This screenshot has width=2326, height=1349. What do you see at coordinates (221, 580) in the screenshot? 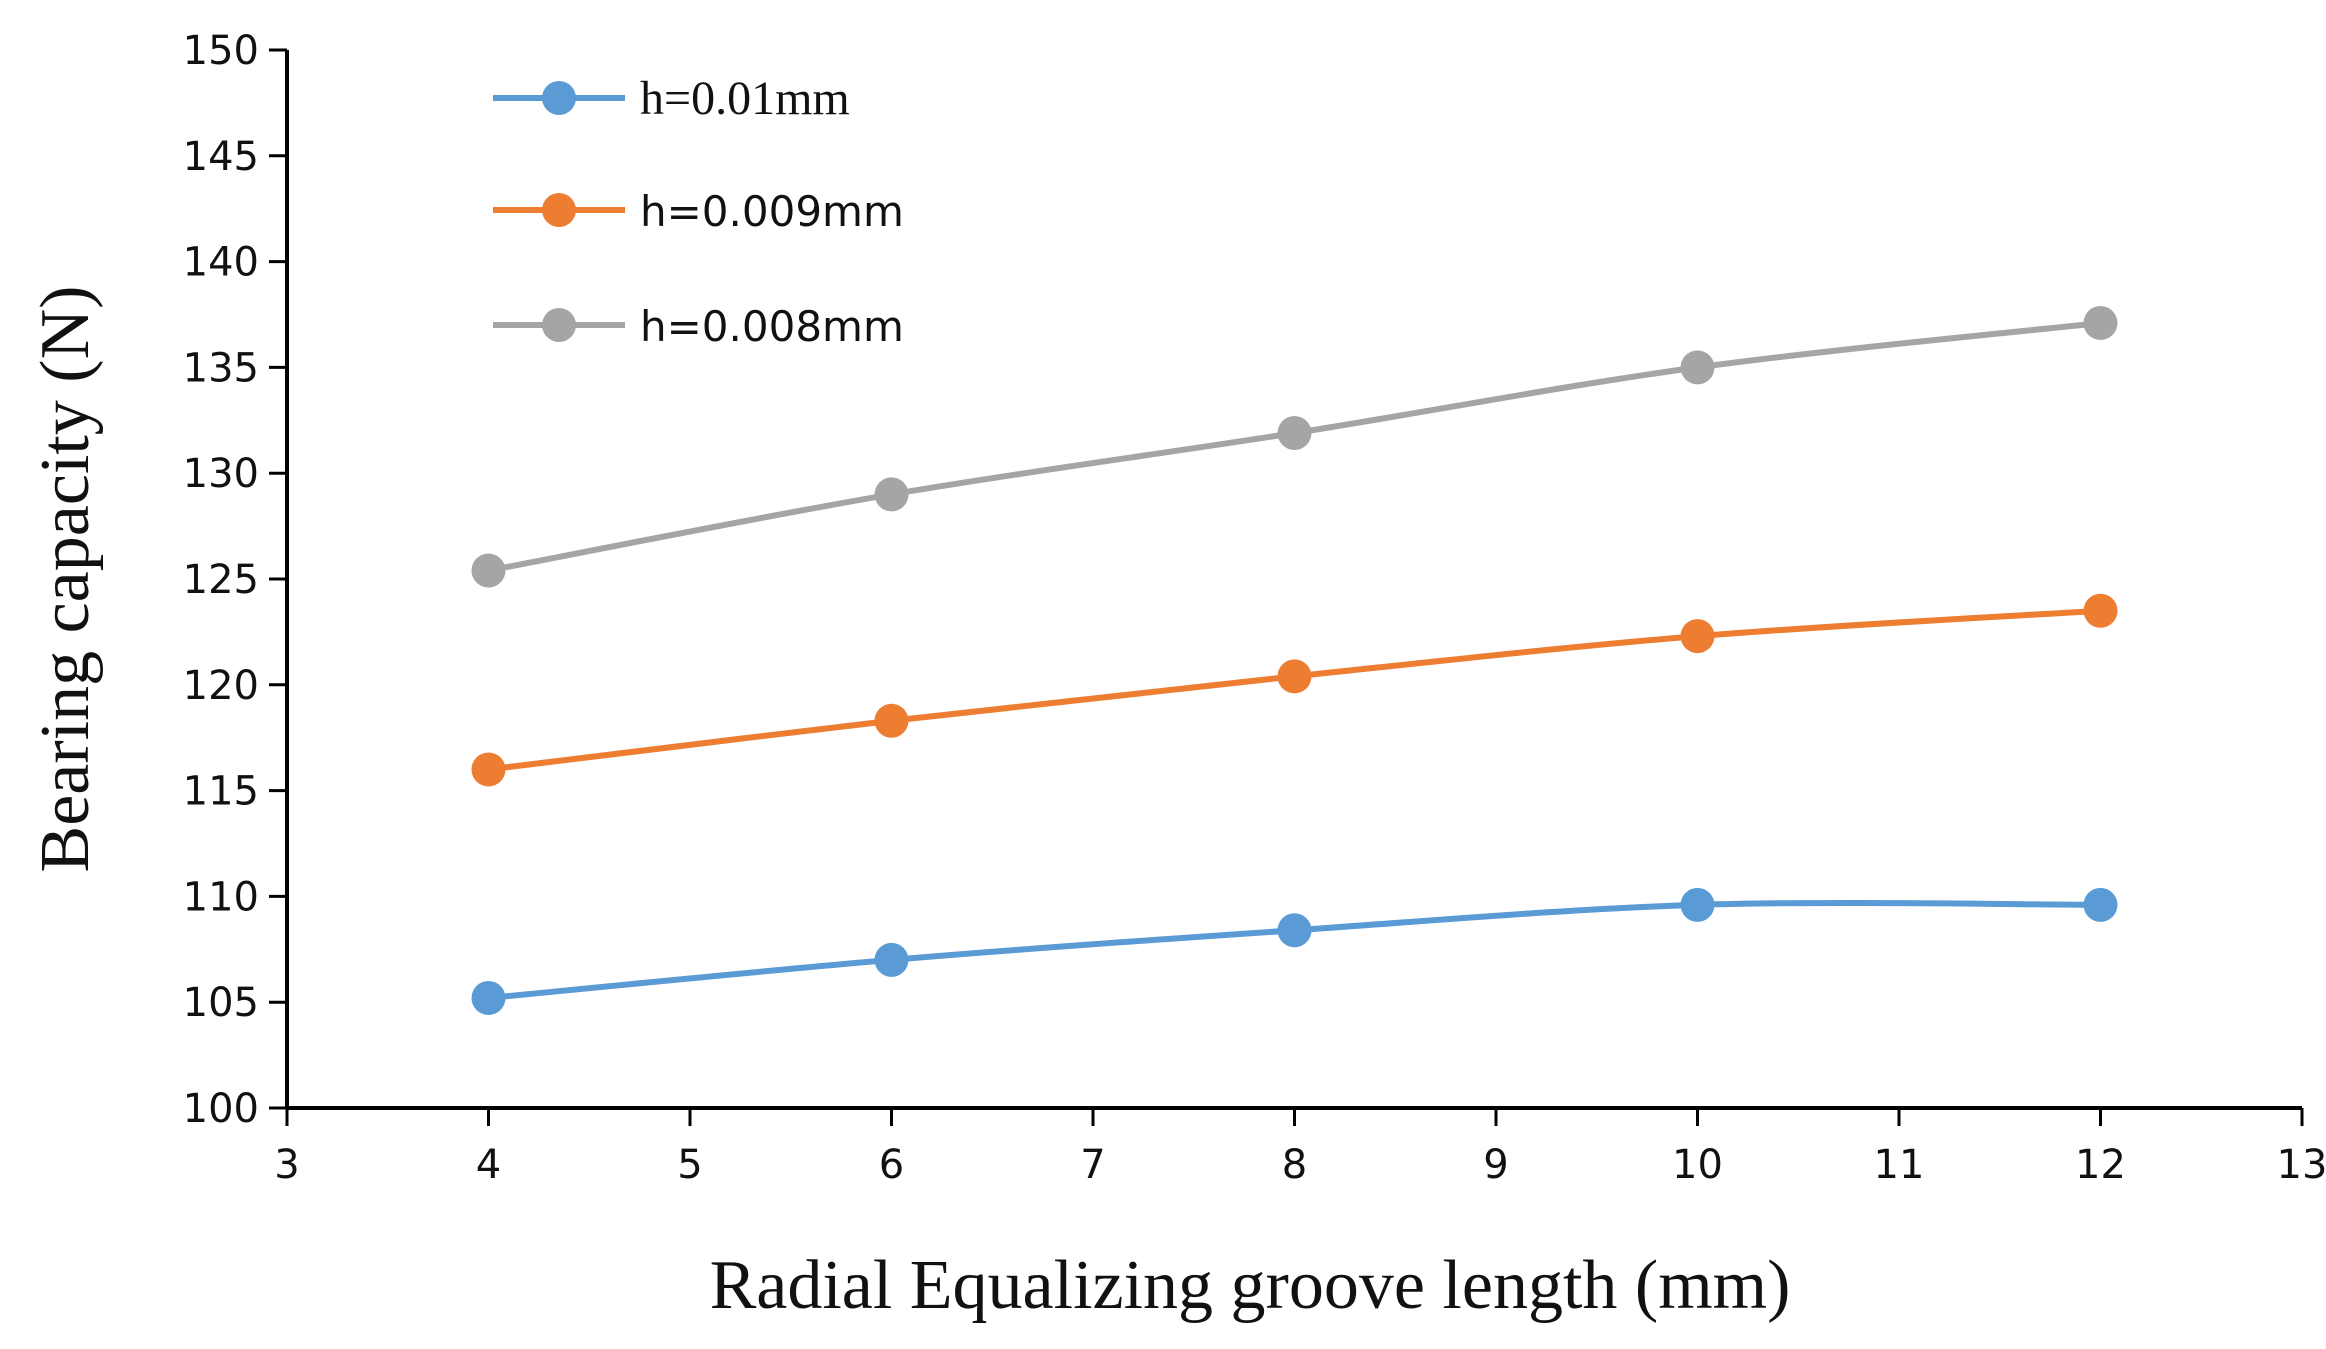
I see `y-tick-label: 125` at bounding box center [221, 580].